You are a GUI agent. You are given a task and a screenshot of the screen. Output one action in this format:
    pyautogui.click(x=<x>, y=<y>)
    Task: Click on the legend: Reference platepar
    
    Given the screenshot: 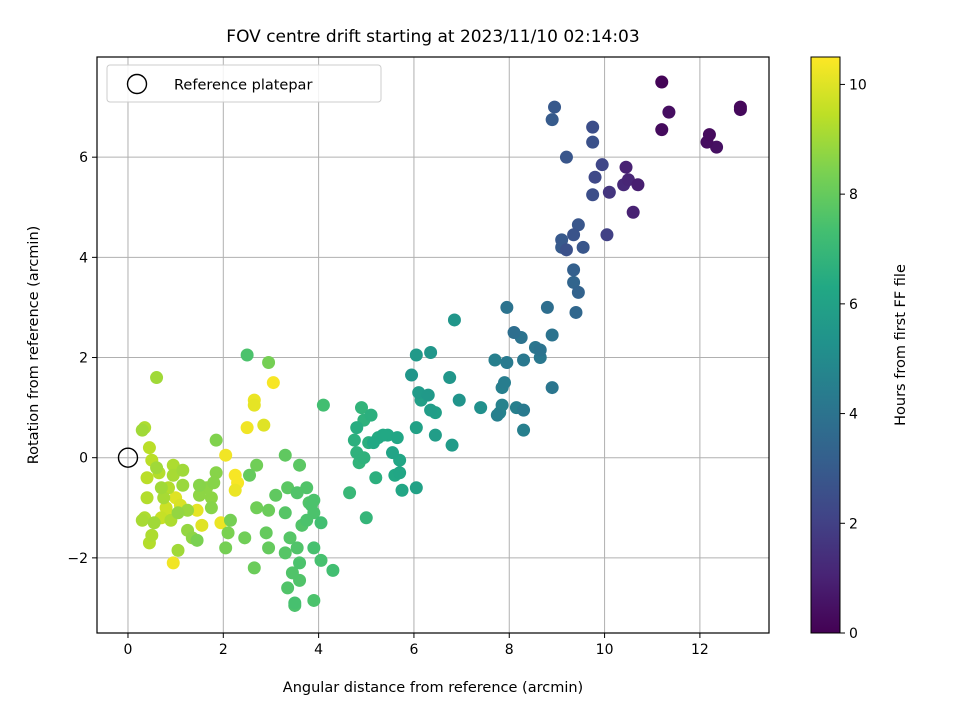 What is the action you would take?
    pyautogui.click(x=244, y=83)
    